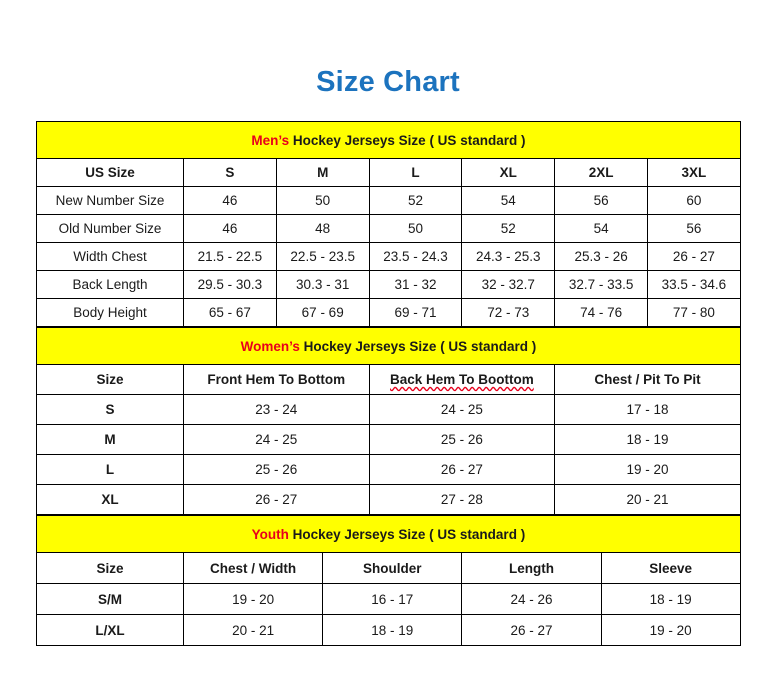 Image resolution: width=776 pixels, height=692 pixels. Describe the element at coordinates (647, 439) in the screenshot. I see `womens-cell: 18 - 19` at that location.